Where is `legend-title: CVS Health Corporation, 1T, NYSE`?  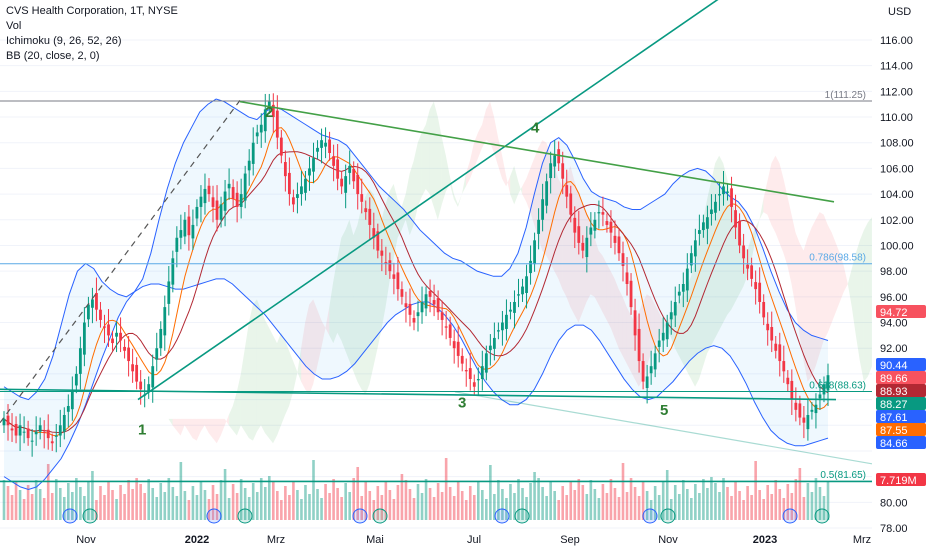
legend-title: CVS Health Corporation, 1T, NYSE is located at coordinates (92, 11).